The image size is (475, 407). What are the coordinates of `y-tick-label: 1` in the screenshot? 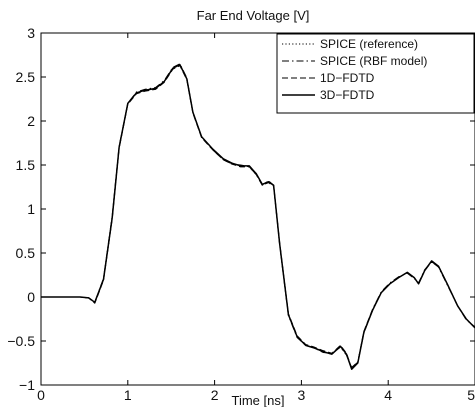 It's located at (31, 209).